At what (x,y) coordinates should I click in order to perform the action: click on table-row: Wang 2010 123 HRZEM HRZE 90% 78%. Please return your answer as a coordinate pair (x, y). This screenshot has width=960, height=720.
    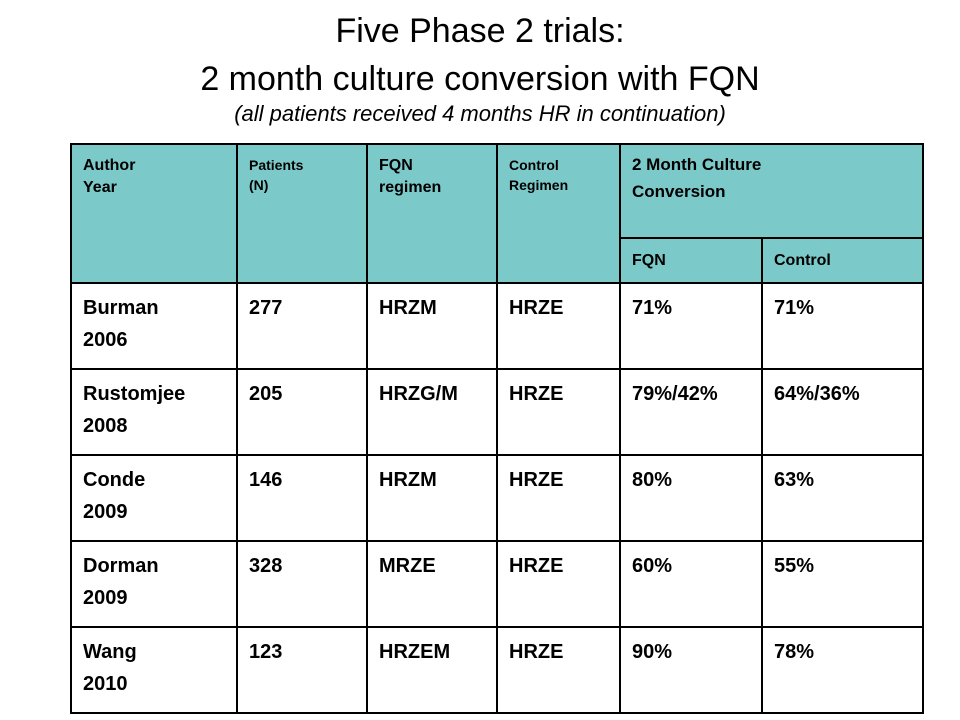
    Looking at the image, I should click on (497, 670).